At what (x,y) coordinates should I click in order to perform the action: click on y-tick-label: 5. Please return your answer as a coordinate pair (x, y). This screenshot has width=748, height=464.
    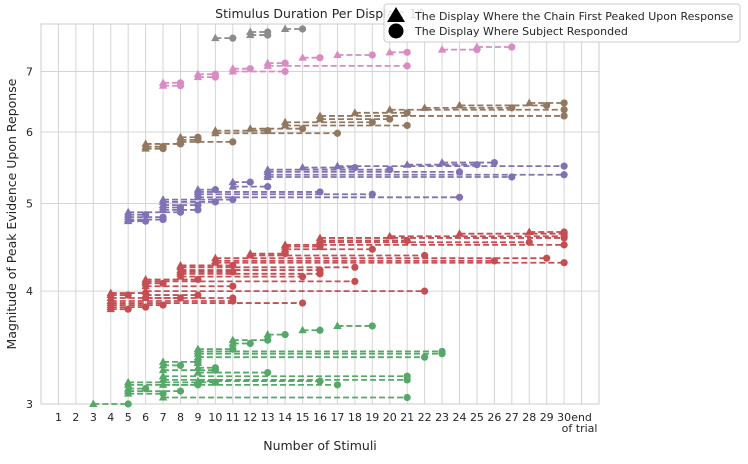
    Looking at the image, I should click on (29, 204).